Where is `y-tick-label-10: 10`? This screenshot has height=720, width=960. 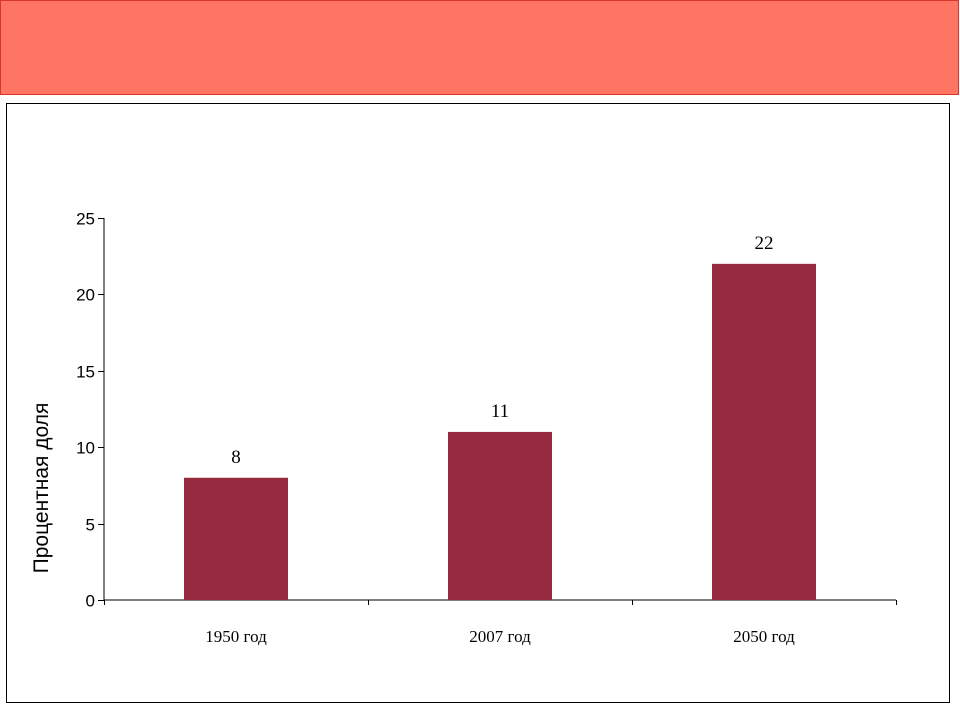
y-tick-label-10: 10 is located at coordinates (85, 448).